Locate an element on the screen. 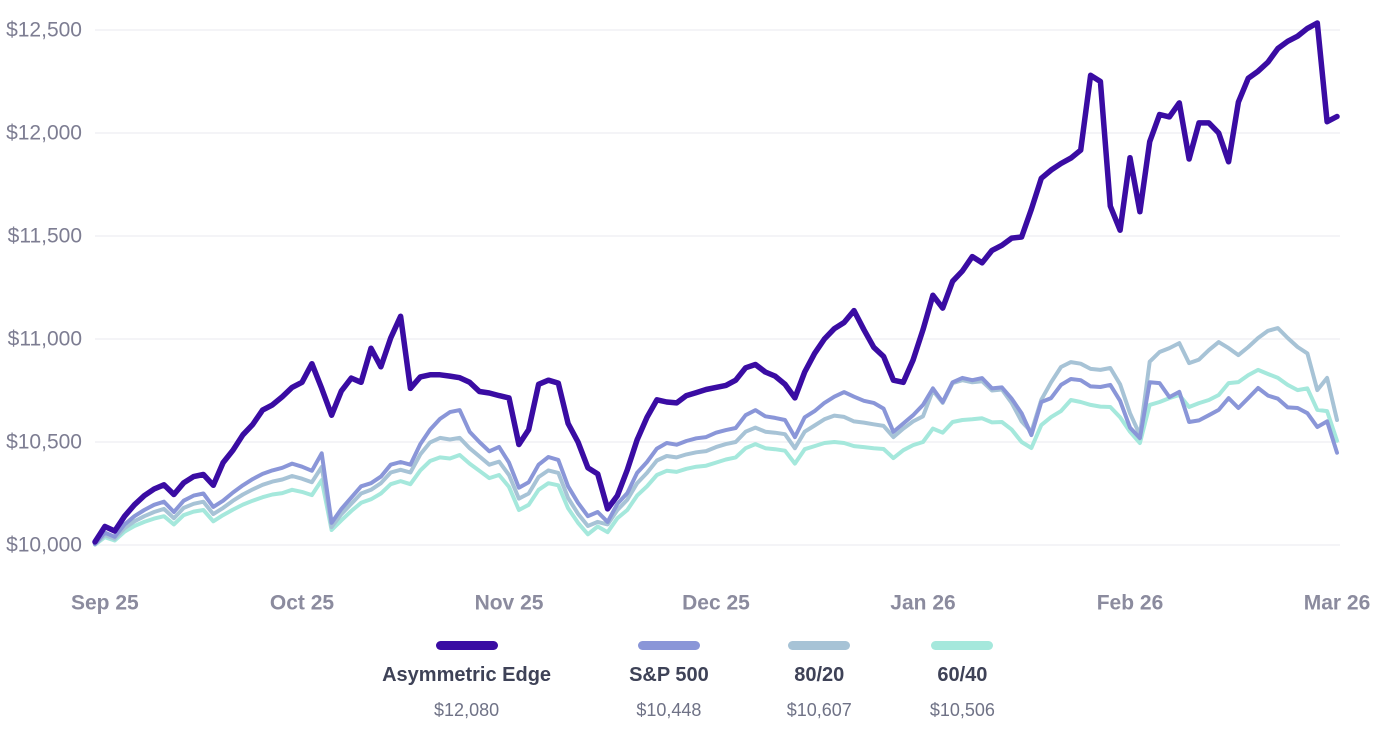 The width and height of the screenshot is (1377, 736). x-axis-label: Dec 25 is located at coordinates (716, 603).